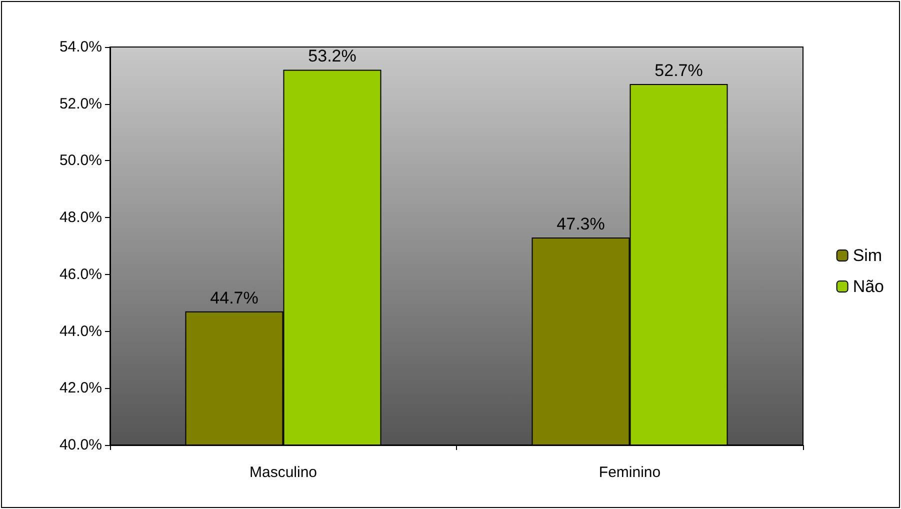 This screenshot has height=509, width=901. Describe the element at coordinates (283, 472) in the screenshot. I see `x-tick-label: Masculino` at that location.